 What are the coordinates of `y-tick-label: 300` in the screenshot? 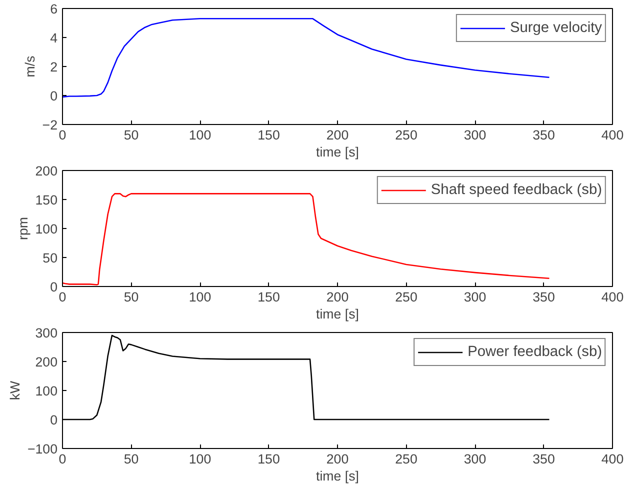 It's located at (46, 333).